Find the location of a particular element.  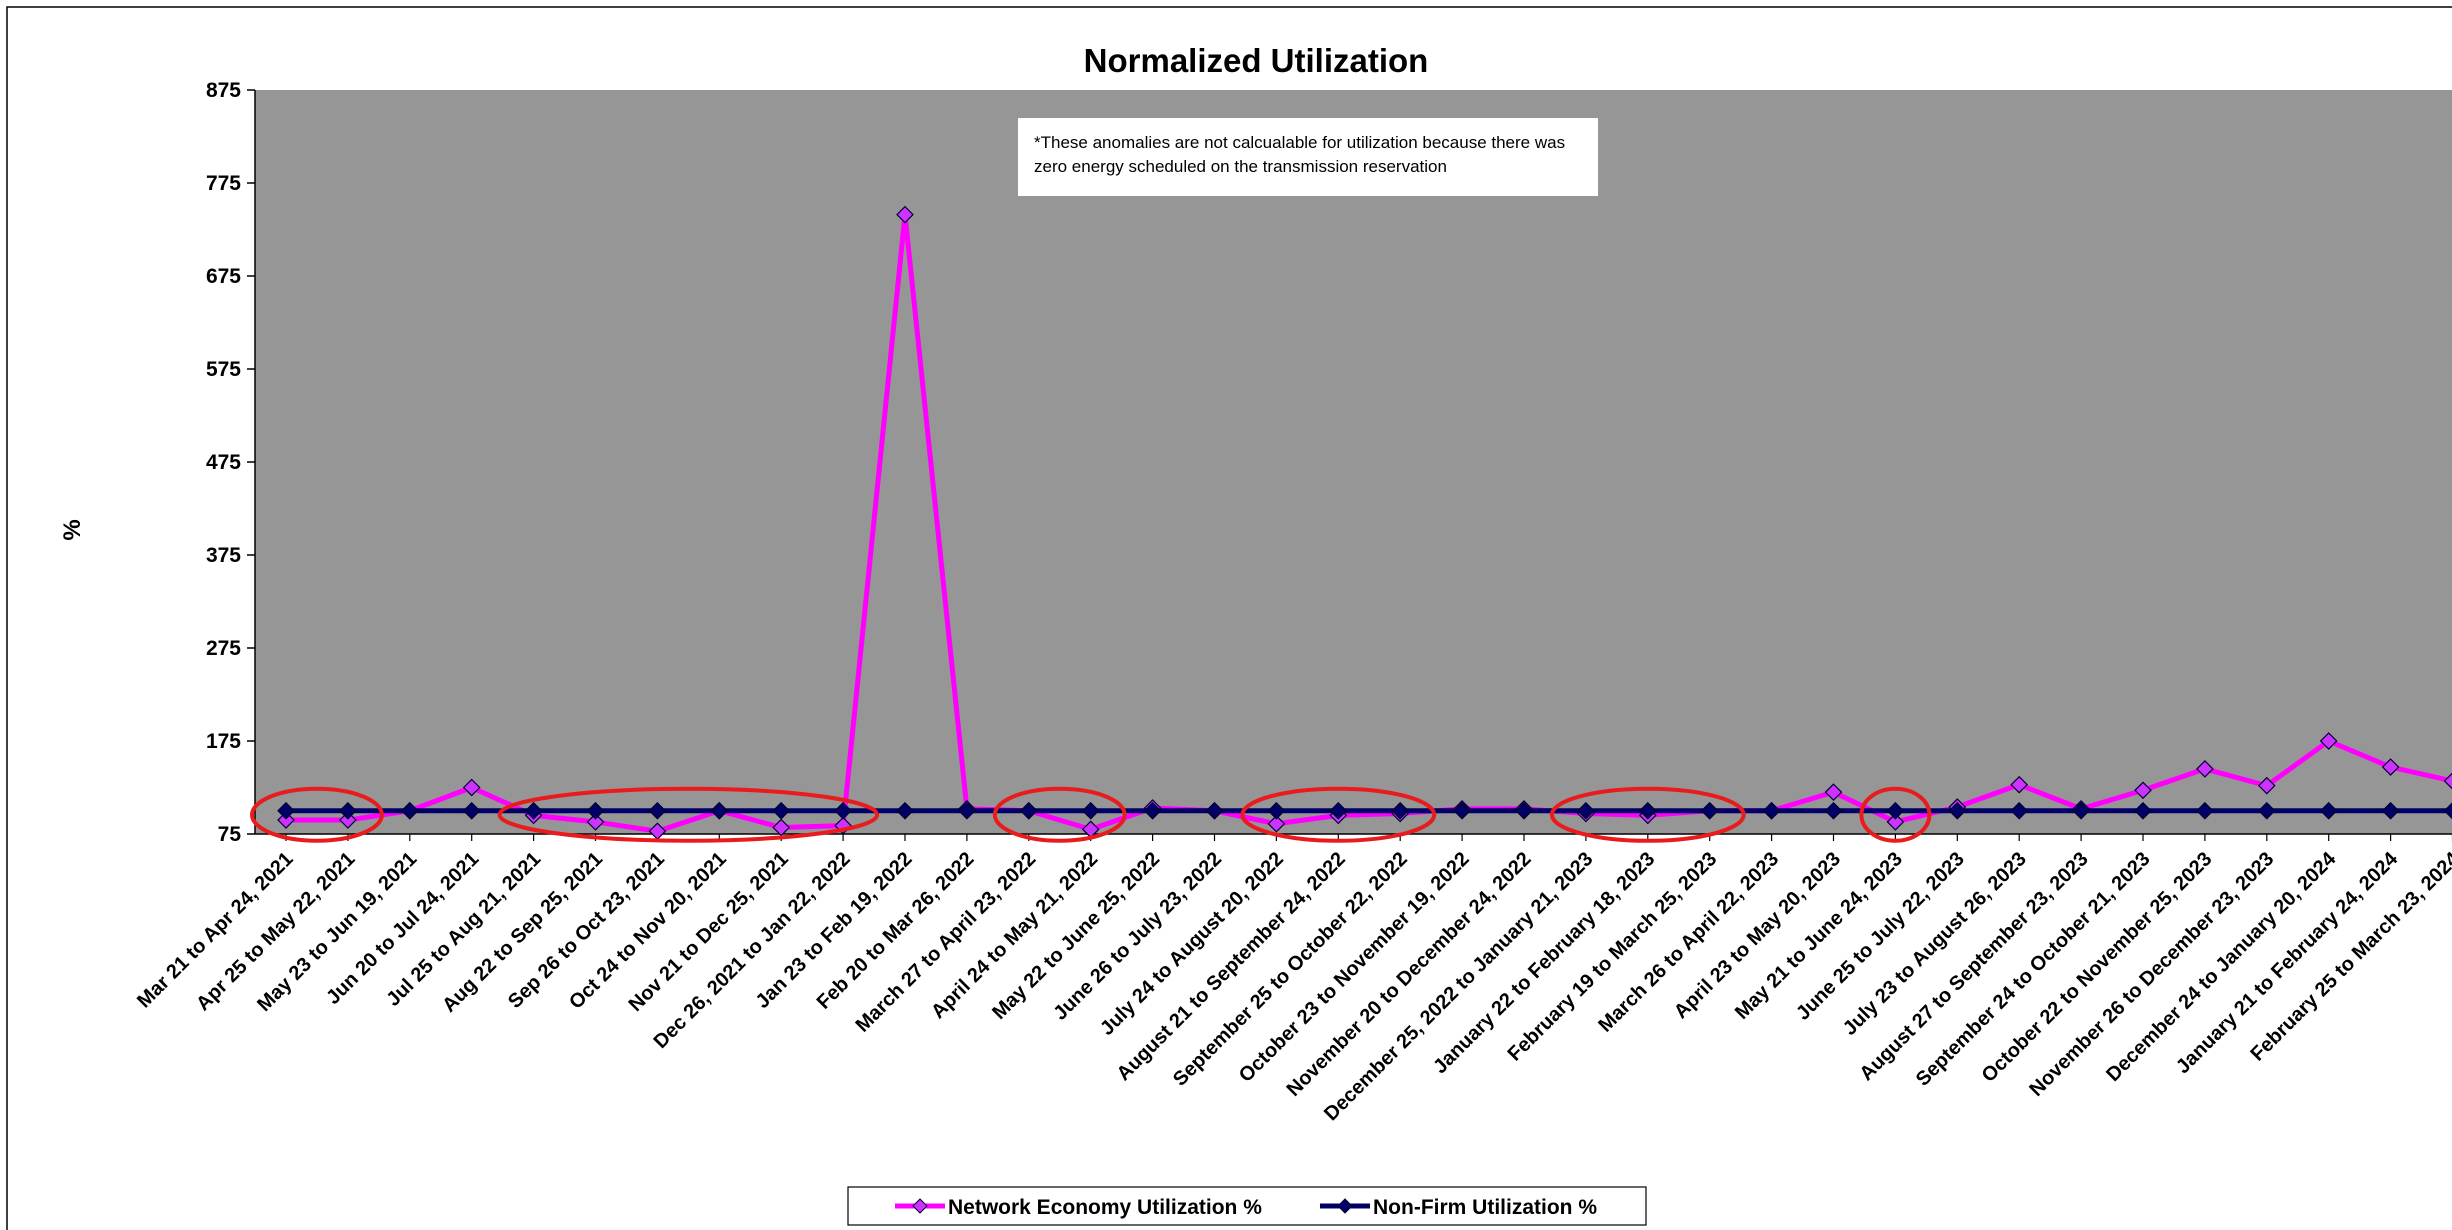

legend-box is located at coordinates (1247, 1206).